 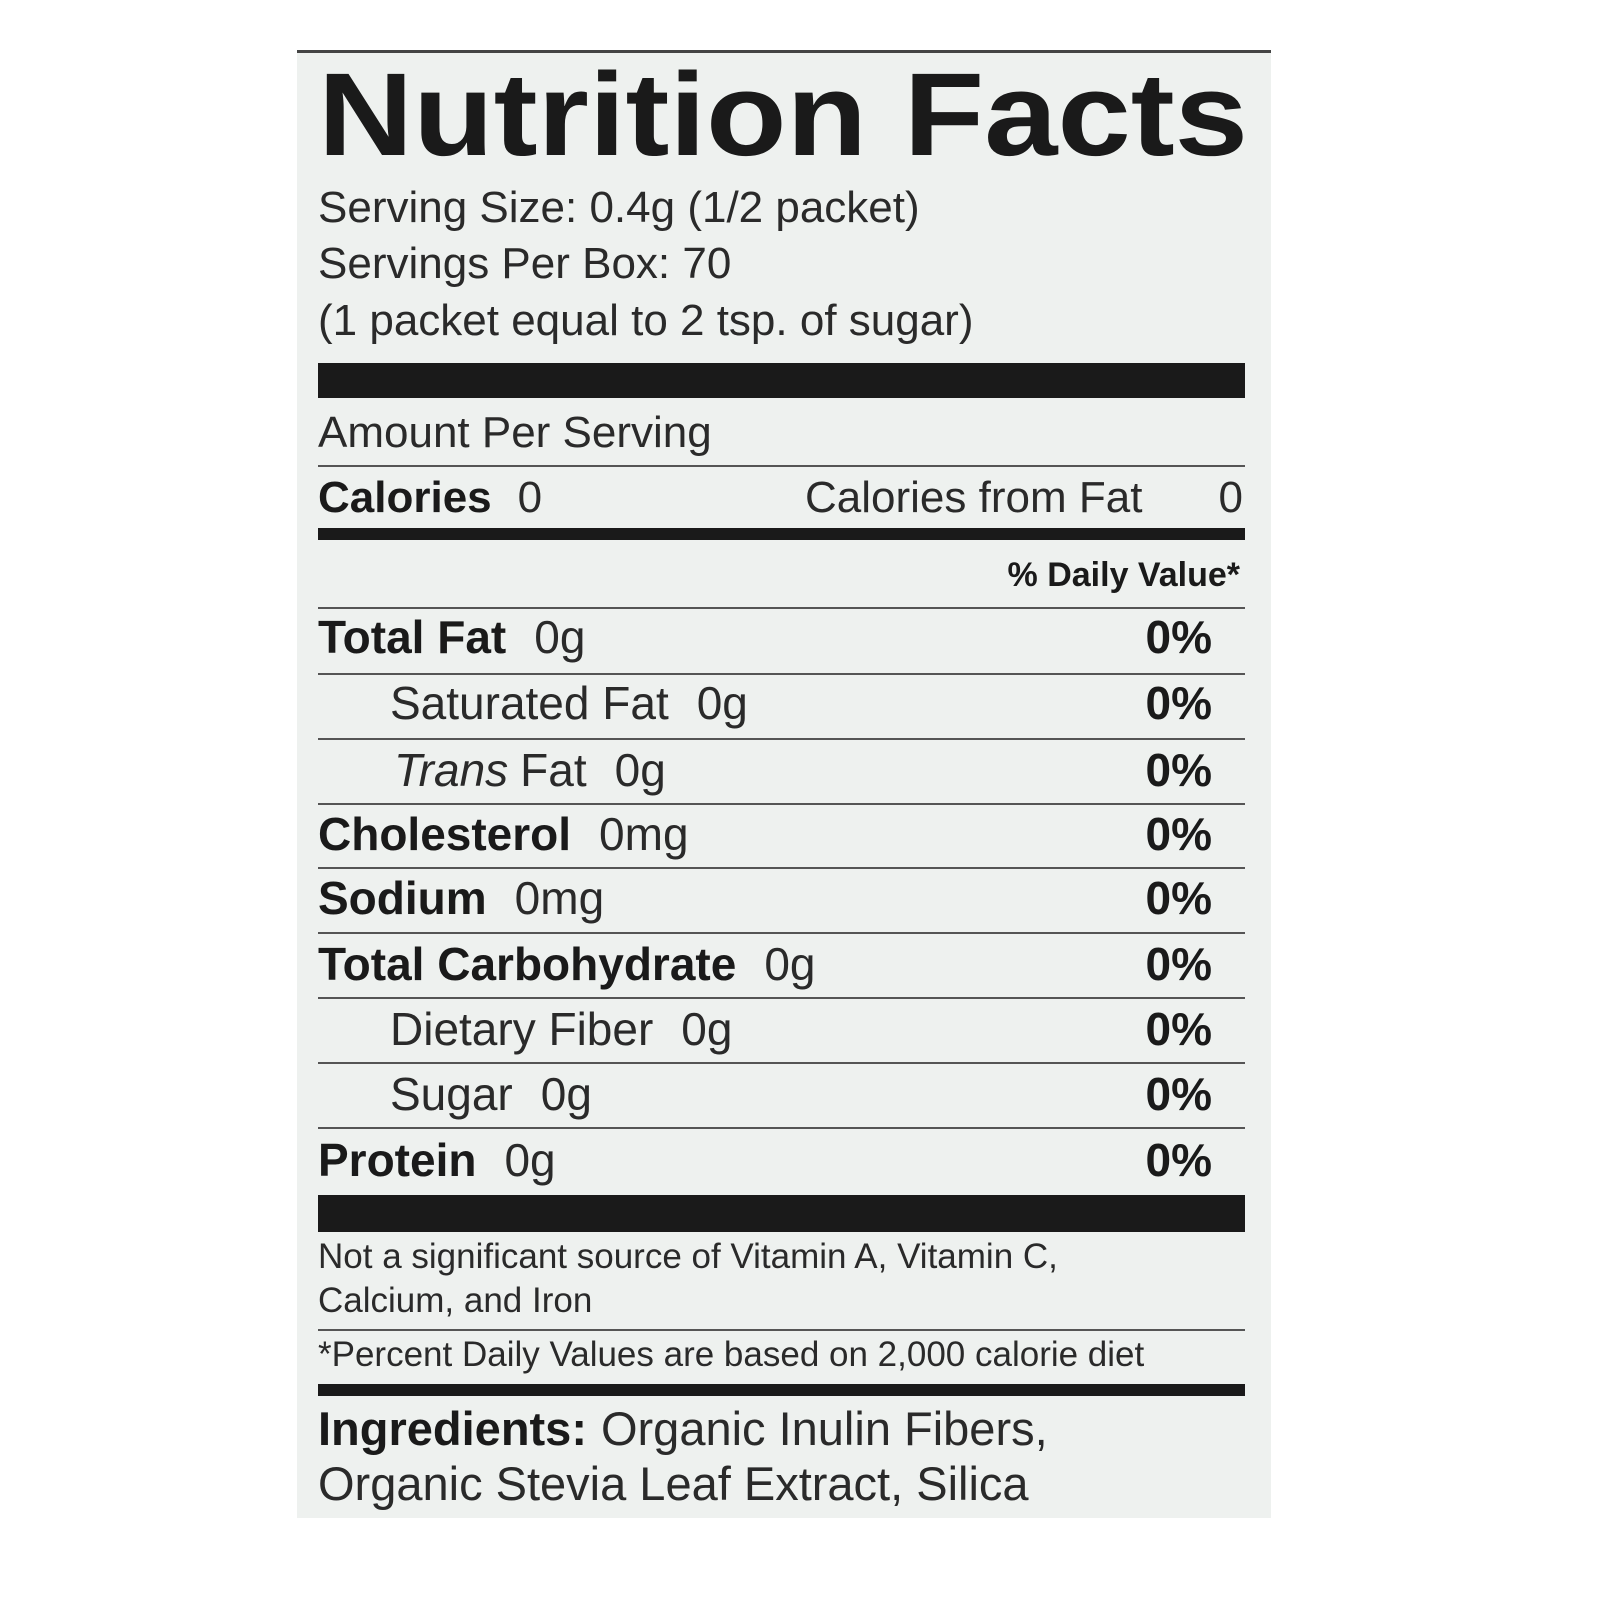 I want to click on nutrient-name: Cholesterol, so click(x=444, y=834).